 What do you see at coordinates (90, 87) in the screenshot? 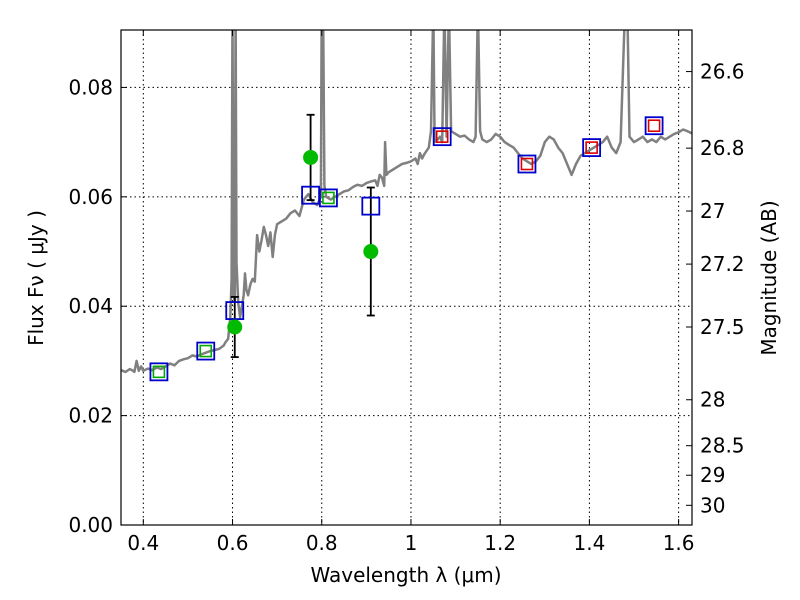
I see `y-tick-label: 0.08` at bounding box center [90, 87].